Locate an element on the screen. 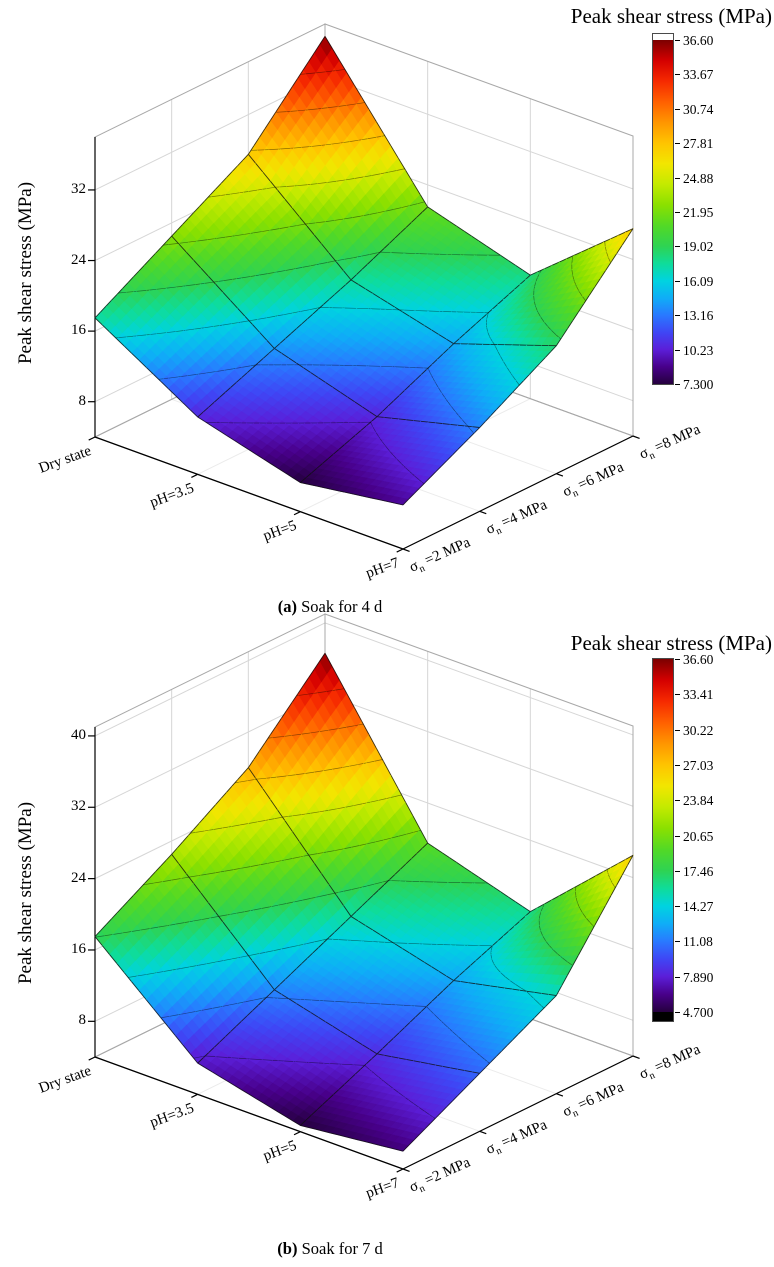 This screenshot has height=1267, width=774. colorbar-title-b: Peak shear stress (MPa) is located at coordinates (671, 643).